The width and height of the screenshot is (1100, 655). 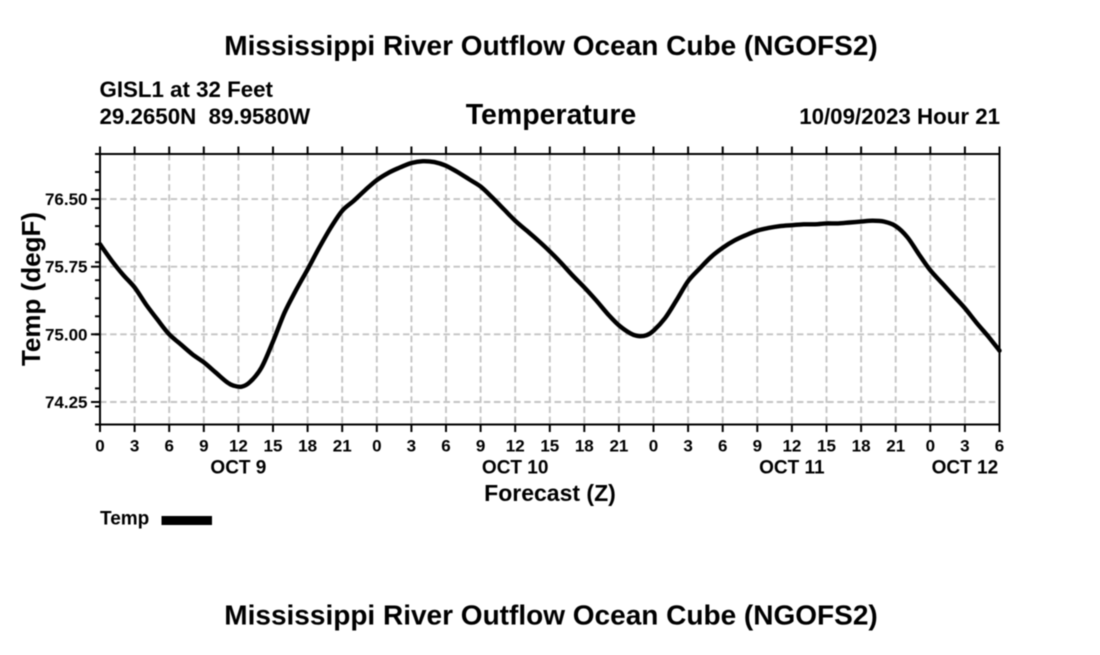 What do you see at coordinates (899, 116) in the screenshot?
I see `svg-text: 10/09/2023 Hour 21` at bounding box center [899, 116].